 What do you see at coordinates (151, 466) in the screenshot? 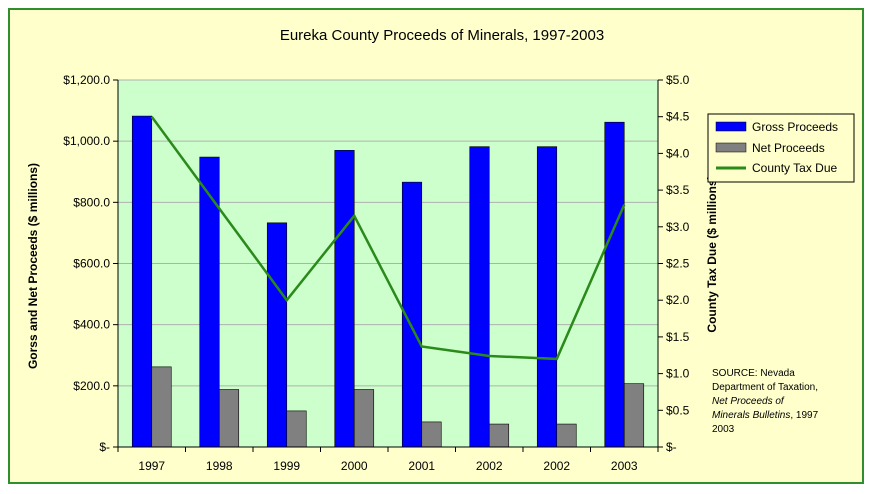
I see `x-tick-label: 1997` at bounding box center [151, 466].